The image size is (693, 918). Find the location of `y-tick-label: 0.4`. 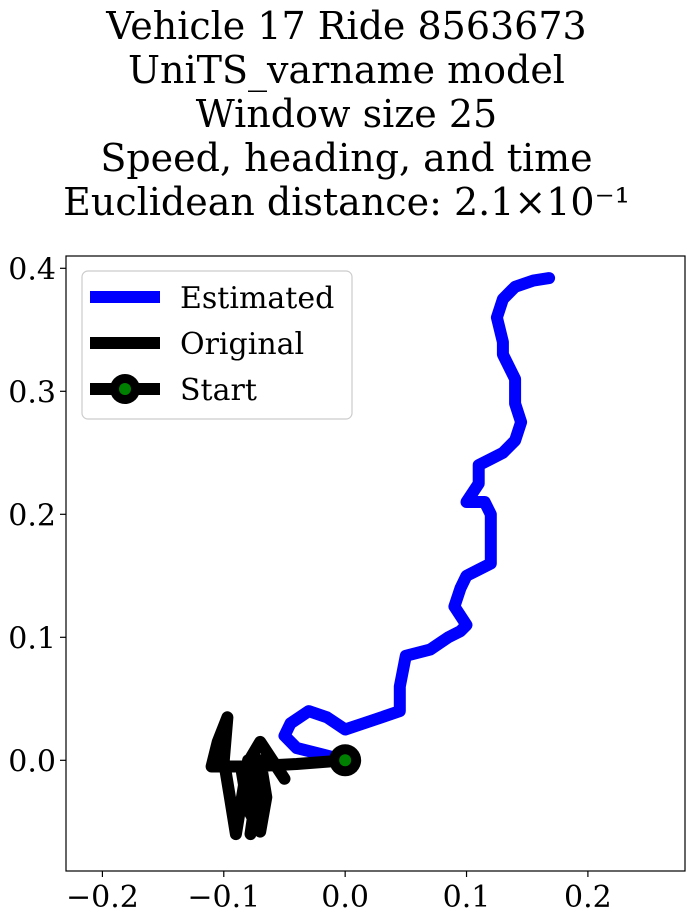

y-tick-label: 0.4 is located at coordinates (32, 269).